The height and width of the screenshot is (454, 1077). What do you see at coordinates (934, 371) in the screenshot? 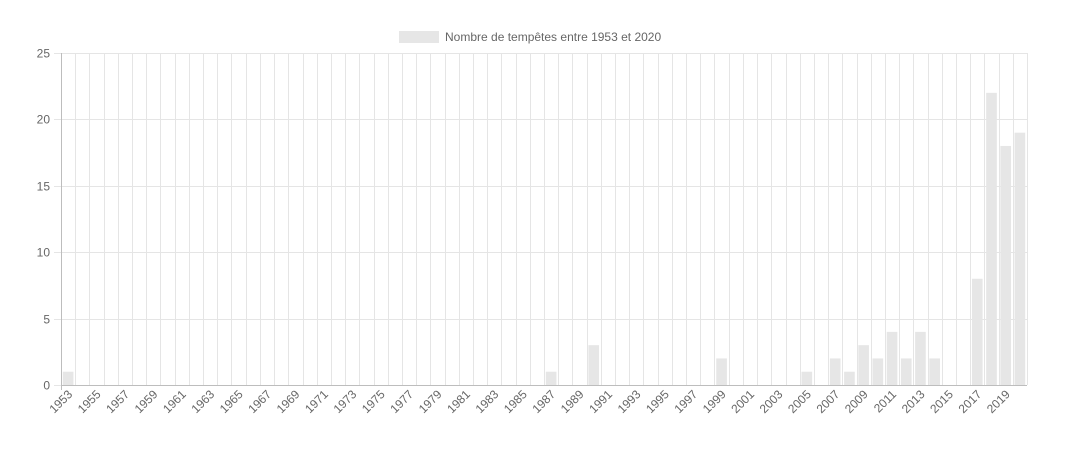
I see `bar-2014` at bounding box center [934, 371].